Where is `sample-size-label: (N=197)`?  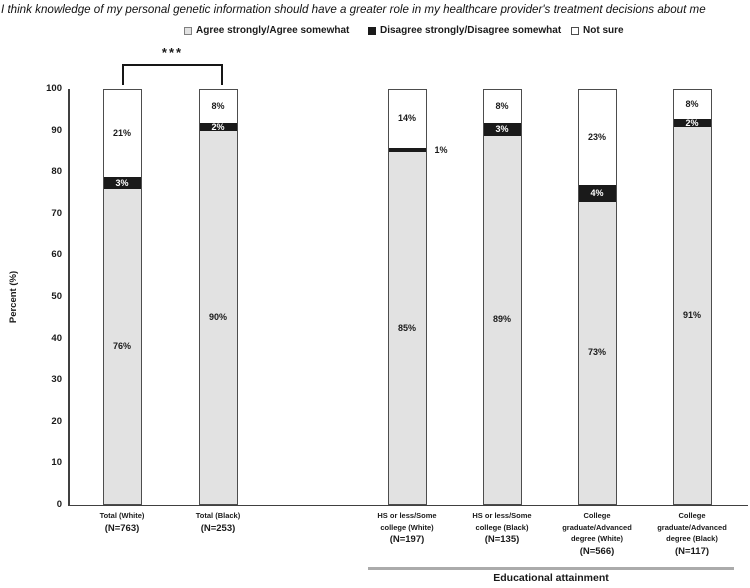
sample-size-label: (N=197) is located at coordinates (407, 540).